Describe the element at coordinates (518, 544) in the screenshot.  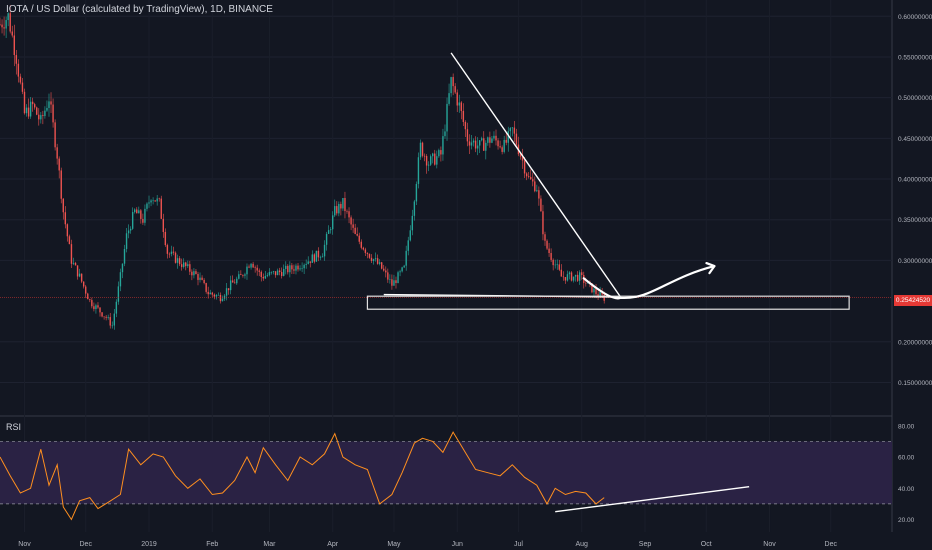
I see `time-tick-label: Jul` at that location.